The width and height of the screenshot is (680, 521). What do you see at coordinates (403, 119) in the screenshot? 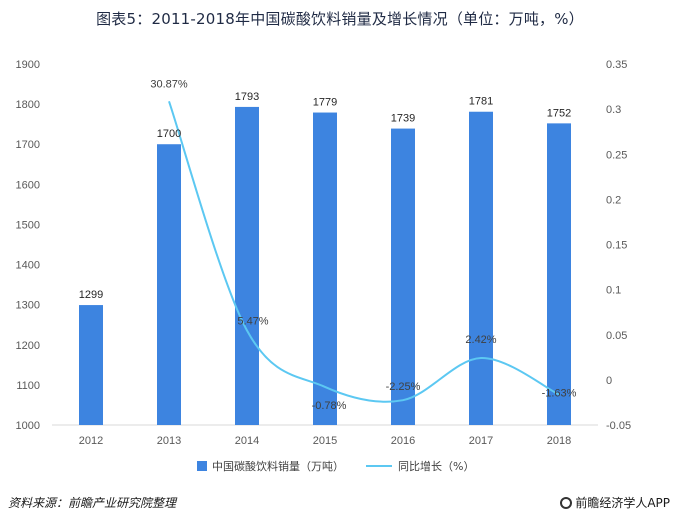
I see `bar-value-label: 1739` at bounding box center [403, 119].